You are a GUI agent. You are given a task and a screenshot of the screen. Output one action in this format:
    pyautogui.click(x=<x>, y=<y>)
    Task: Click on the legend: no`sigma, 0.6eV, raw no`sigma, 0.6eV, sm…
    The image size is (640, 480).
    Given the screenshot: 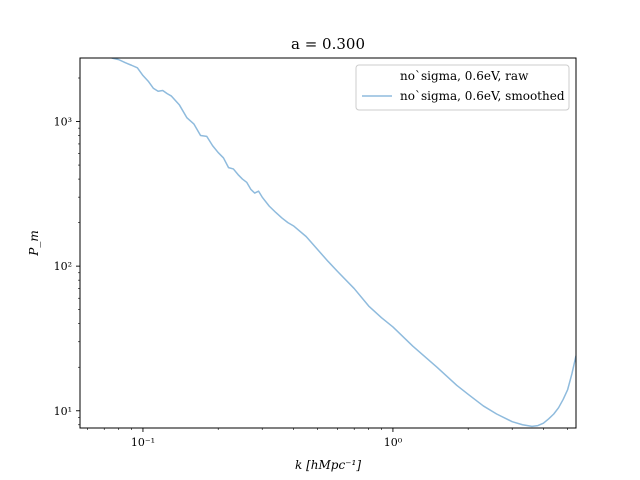 What is the action you would take?
    pyautogui.click(x=462, y=87)
    